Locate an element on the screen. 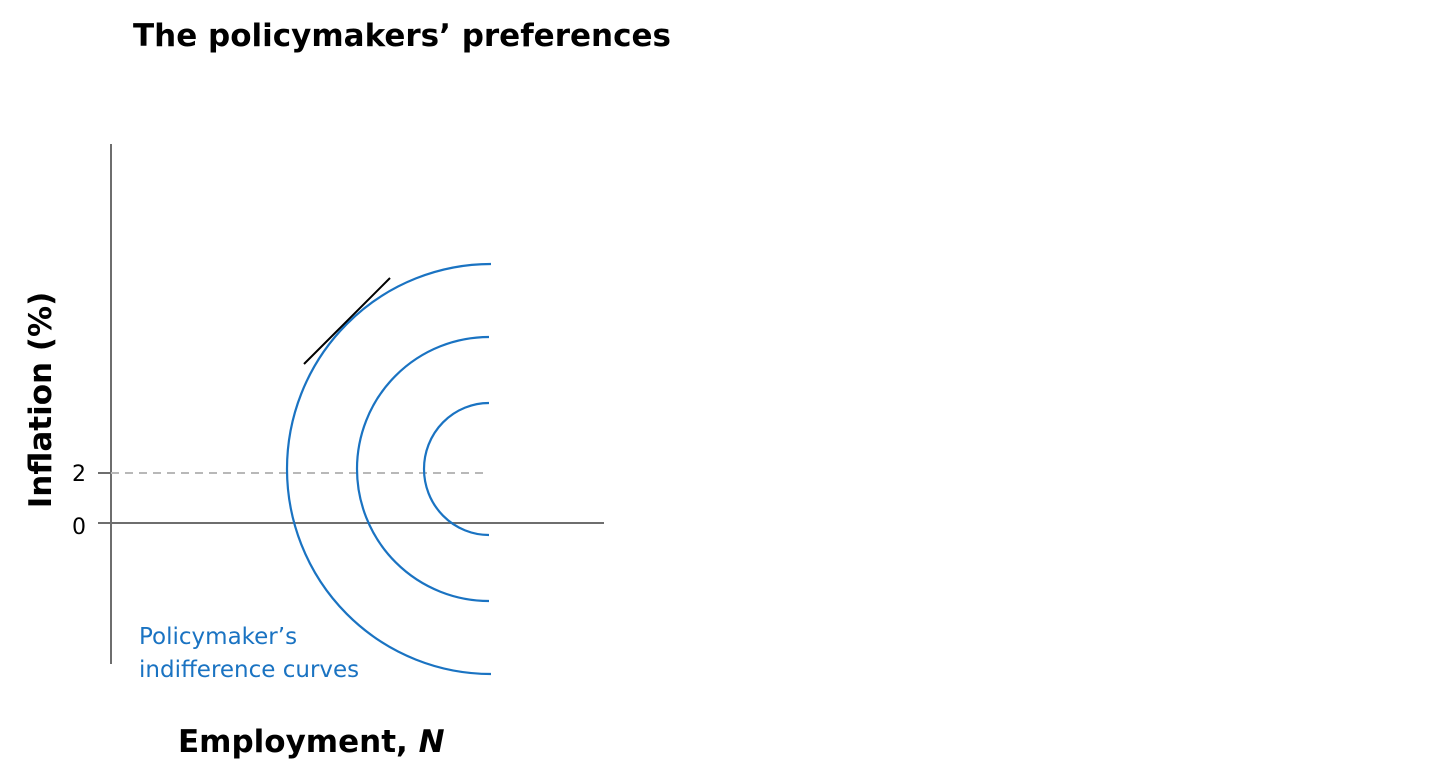  figure-title: The policymakers’ preferences is located at coordinates (402, 36).